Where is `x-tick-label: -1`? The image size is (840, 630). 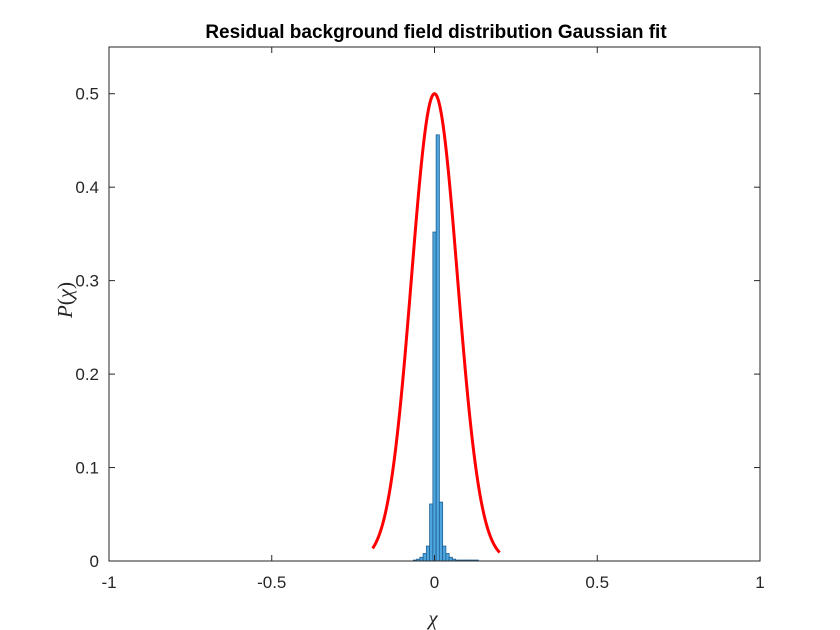
x-tick-label: -1 is located at coordinates (108, 582).